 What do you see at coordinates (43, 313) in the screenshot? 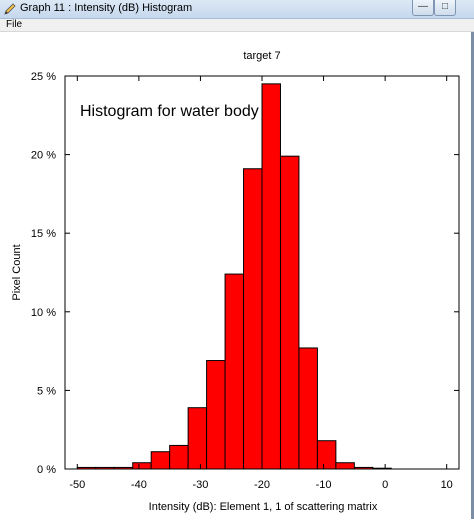
I see `y-tick-label: 10 %` at bounding box center [43, 313].